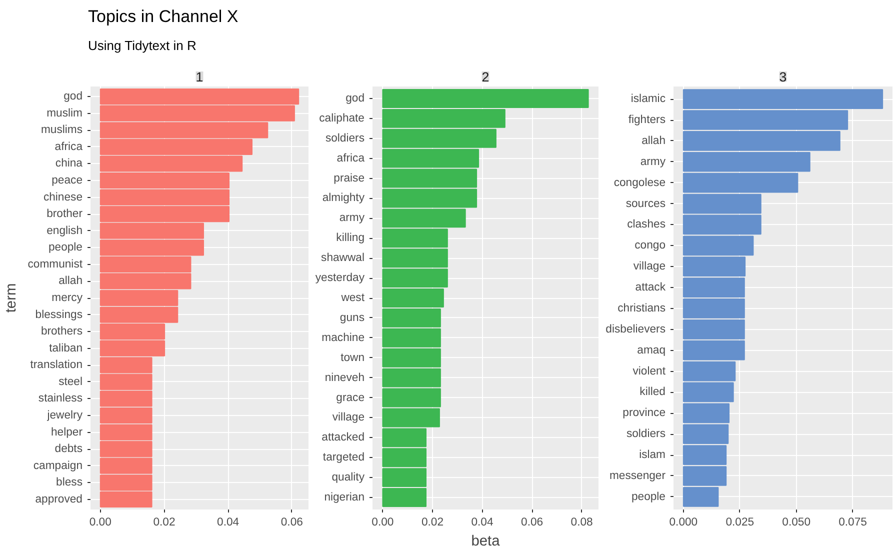  Describe the element at coordinates (486, 541) in the screenshot. I see `x-axis-title: beta` at that location.